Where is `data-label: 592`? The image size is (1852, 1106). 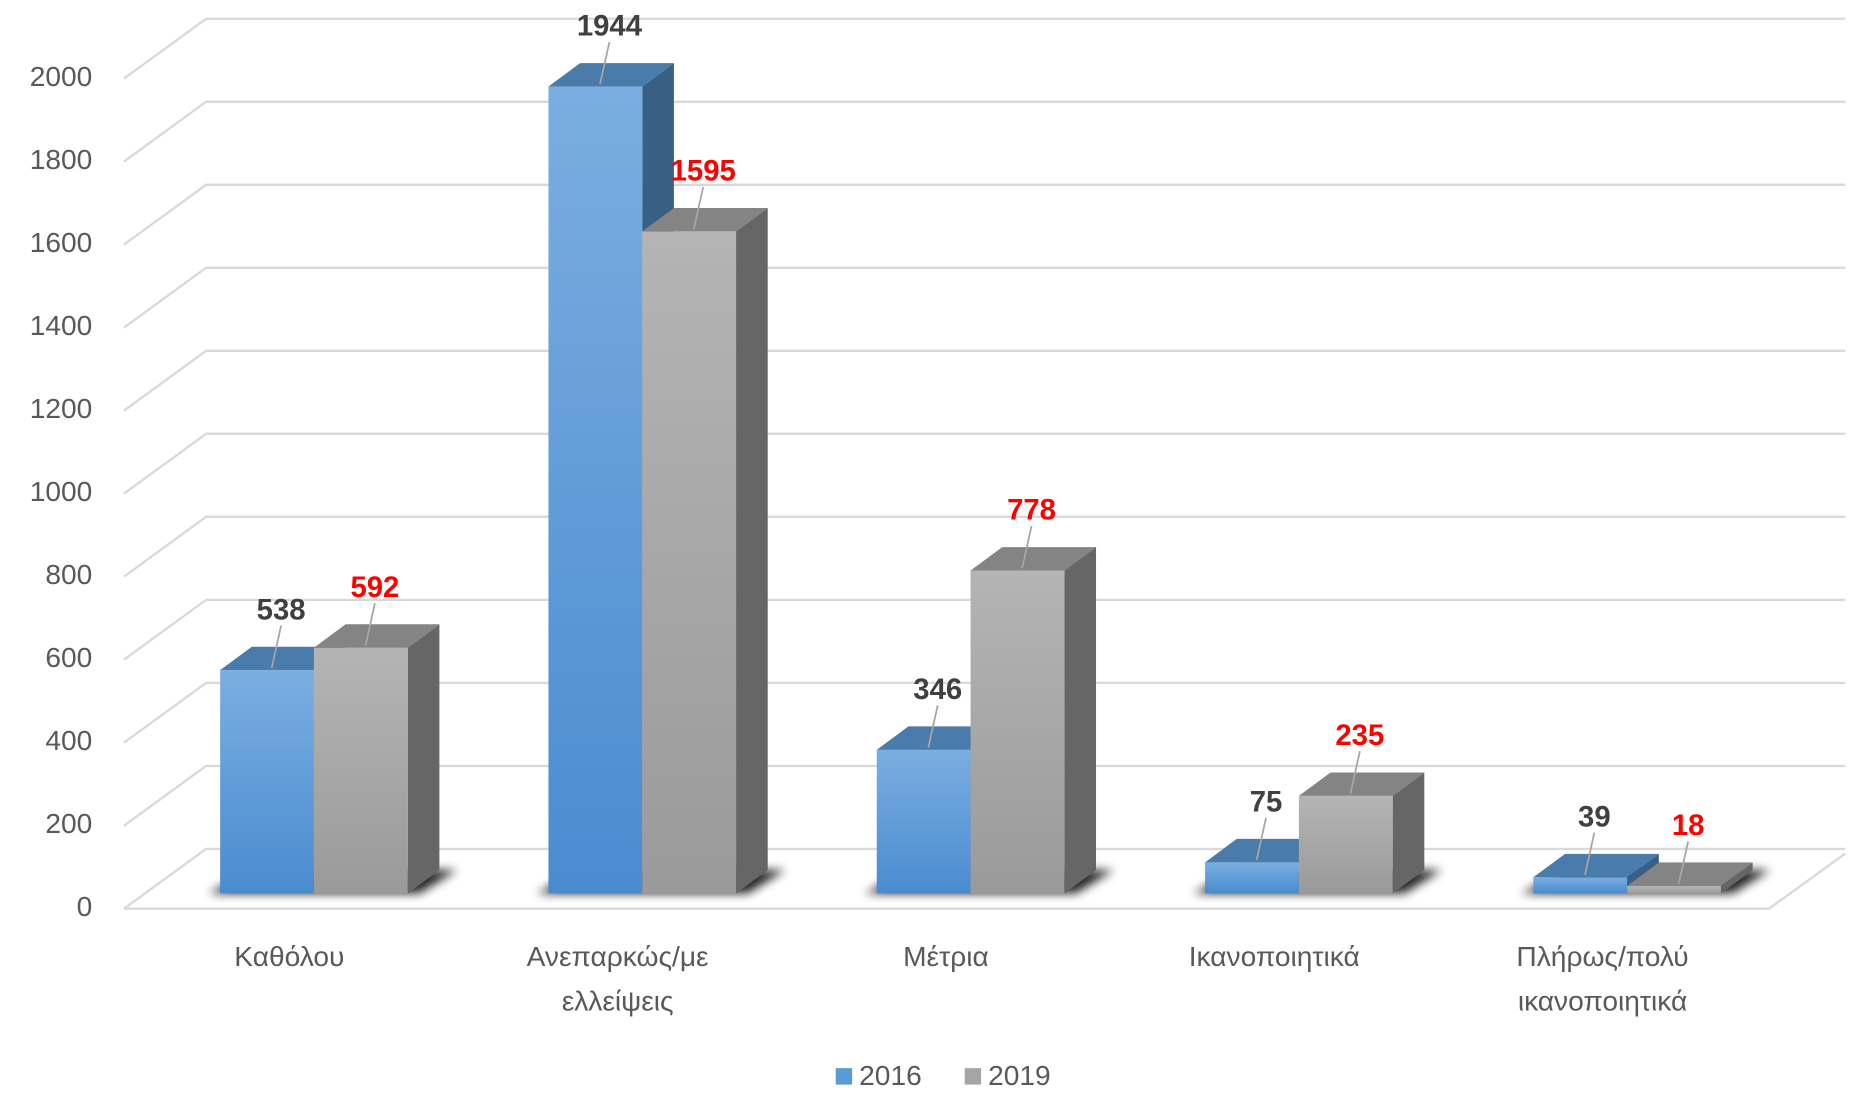
data-label: 592 is located at coordinates (374, 587).